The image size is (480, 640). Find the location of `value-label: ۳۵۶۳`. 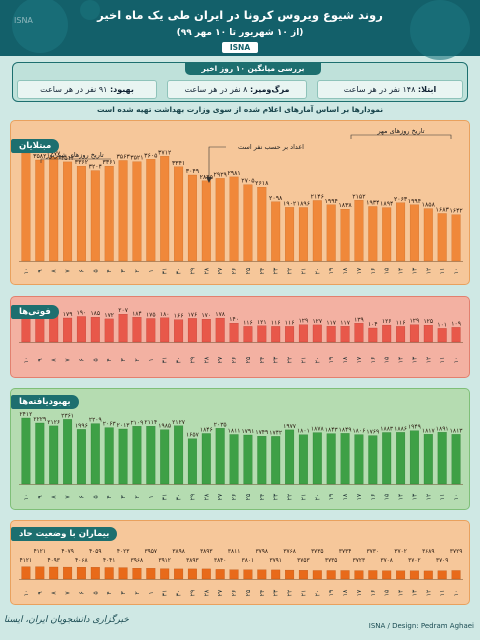

value-label: ۳۵۶۳ is located at coordinates (123, 157).